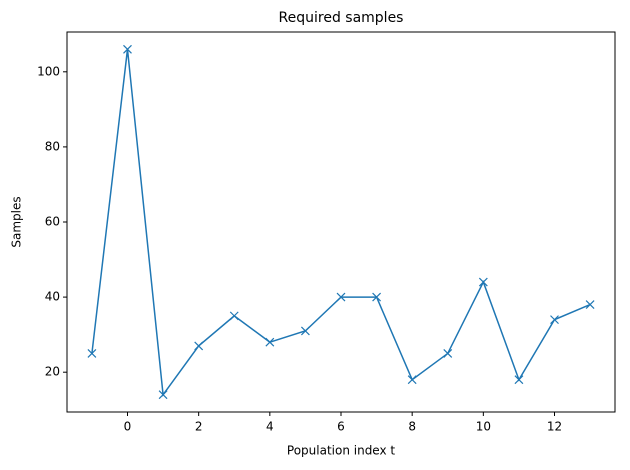 This screenshot has height=470, width=630. I want to click on y-axis-label: Samples, so click(17, 221).